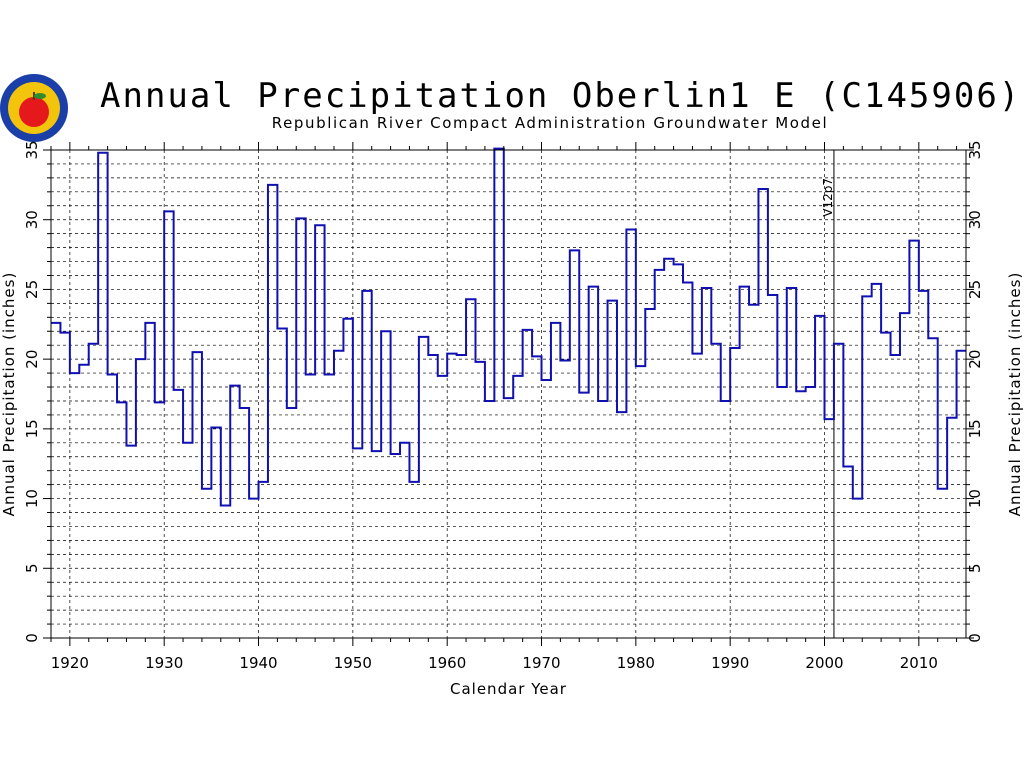 This screenshot has height=768, width=1024. Describe the element at coordinates (508, 689) in the screenshot. I see `x-axis-label: Calendar Year` at that location.